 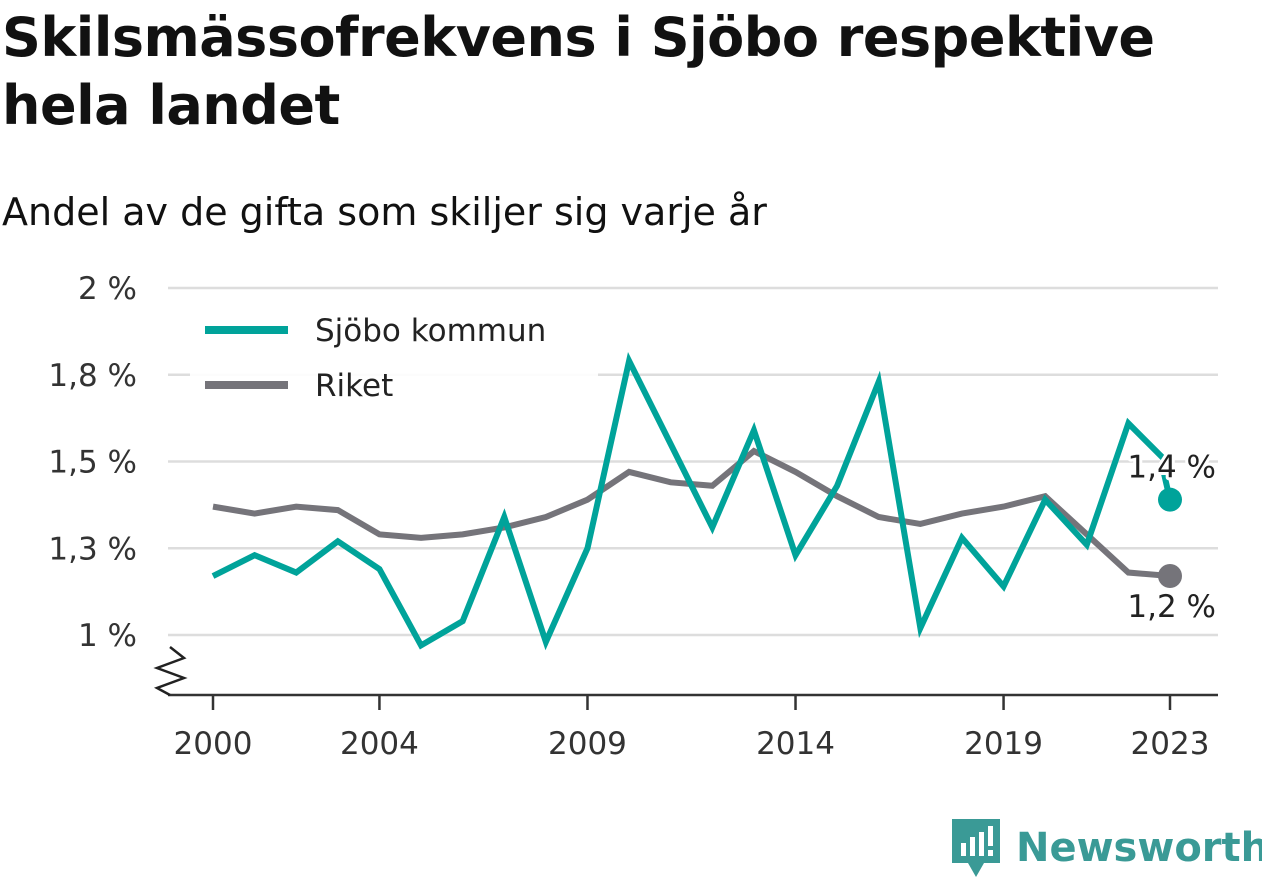 I want to click on brand-logo: Newsworthy, so click(x=1106, y=848).